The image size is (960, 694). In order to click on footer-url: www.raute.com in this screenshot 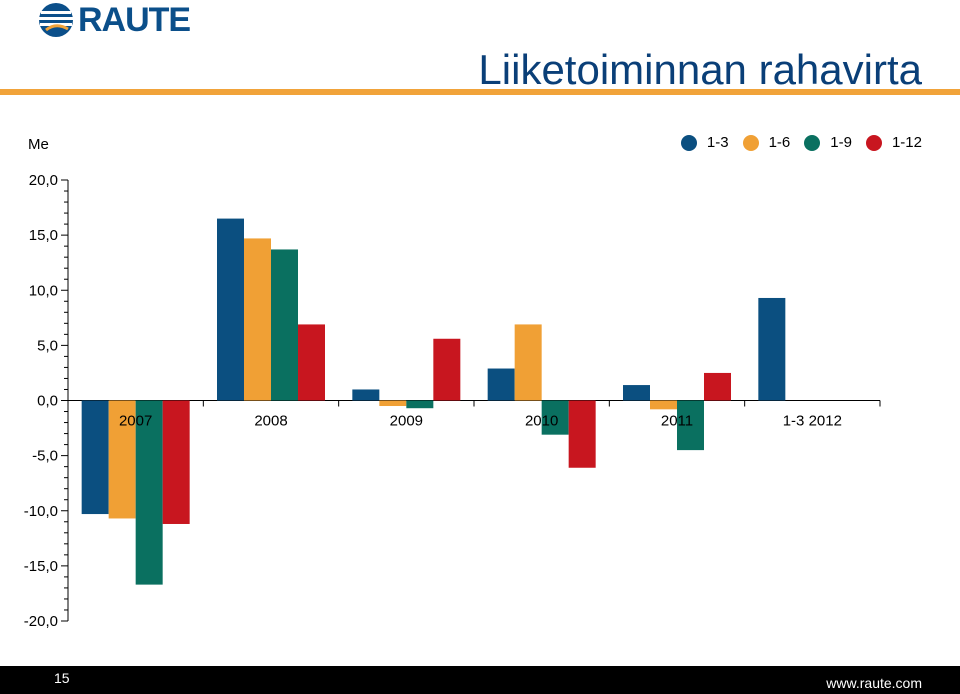, I will do `click(874, 683)`.